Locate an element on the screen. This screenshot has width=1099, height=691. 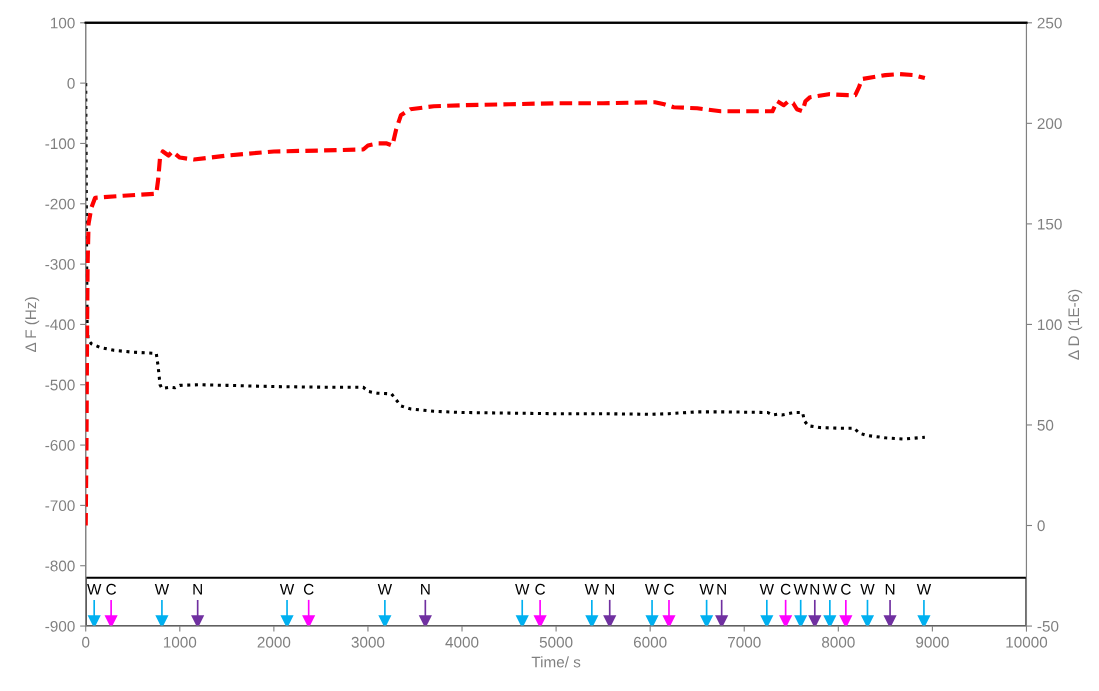
x-tick-label: 9000 is located at coordinates (932, 642).